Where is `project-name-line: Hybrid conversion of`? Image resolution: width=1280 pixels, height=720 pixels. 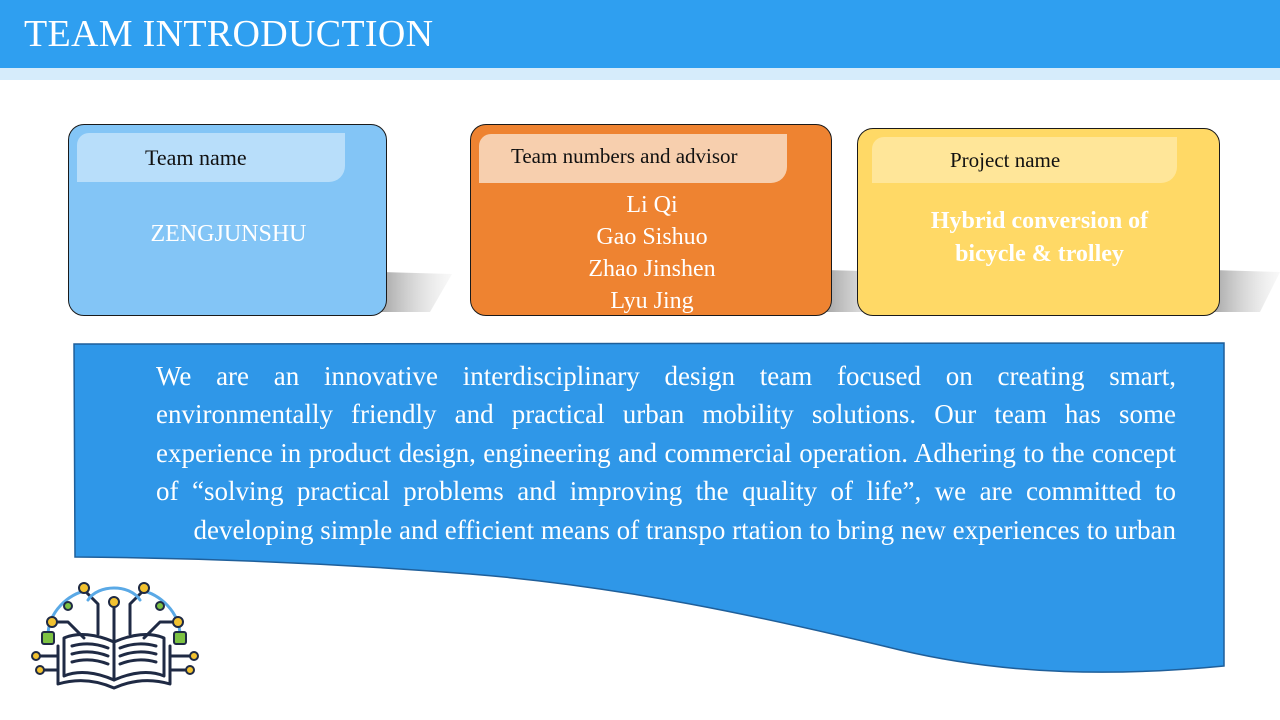
project-name-line: Hybrid conversion of is located at coordinates (1039, 221).